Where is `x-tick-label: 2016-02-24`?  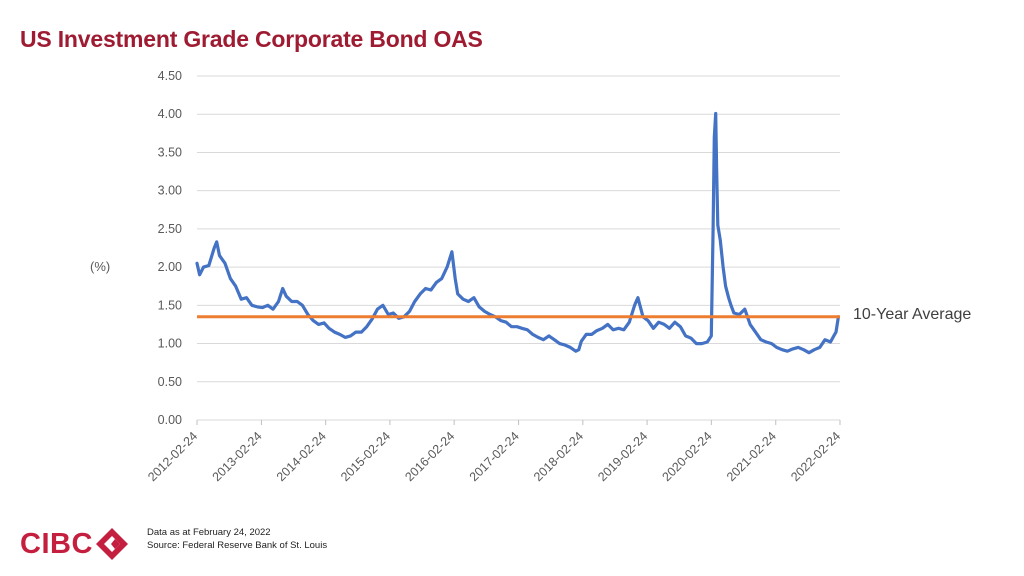
x-tick-label: 2016-02-24 is located at coordinates (429, 456).